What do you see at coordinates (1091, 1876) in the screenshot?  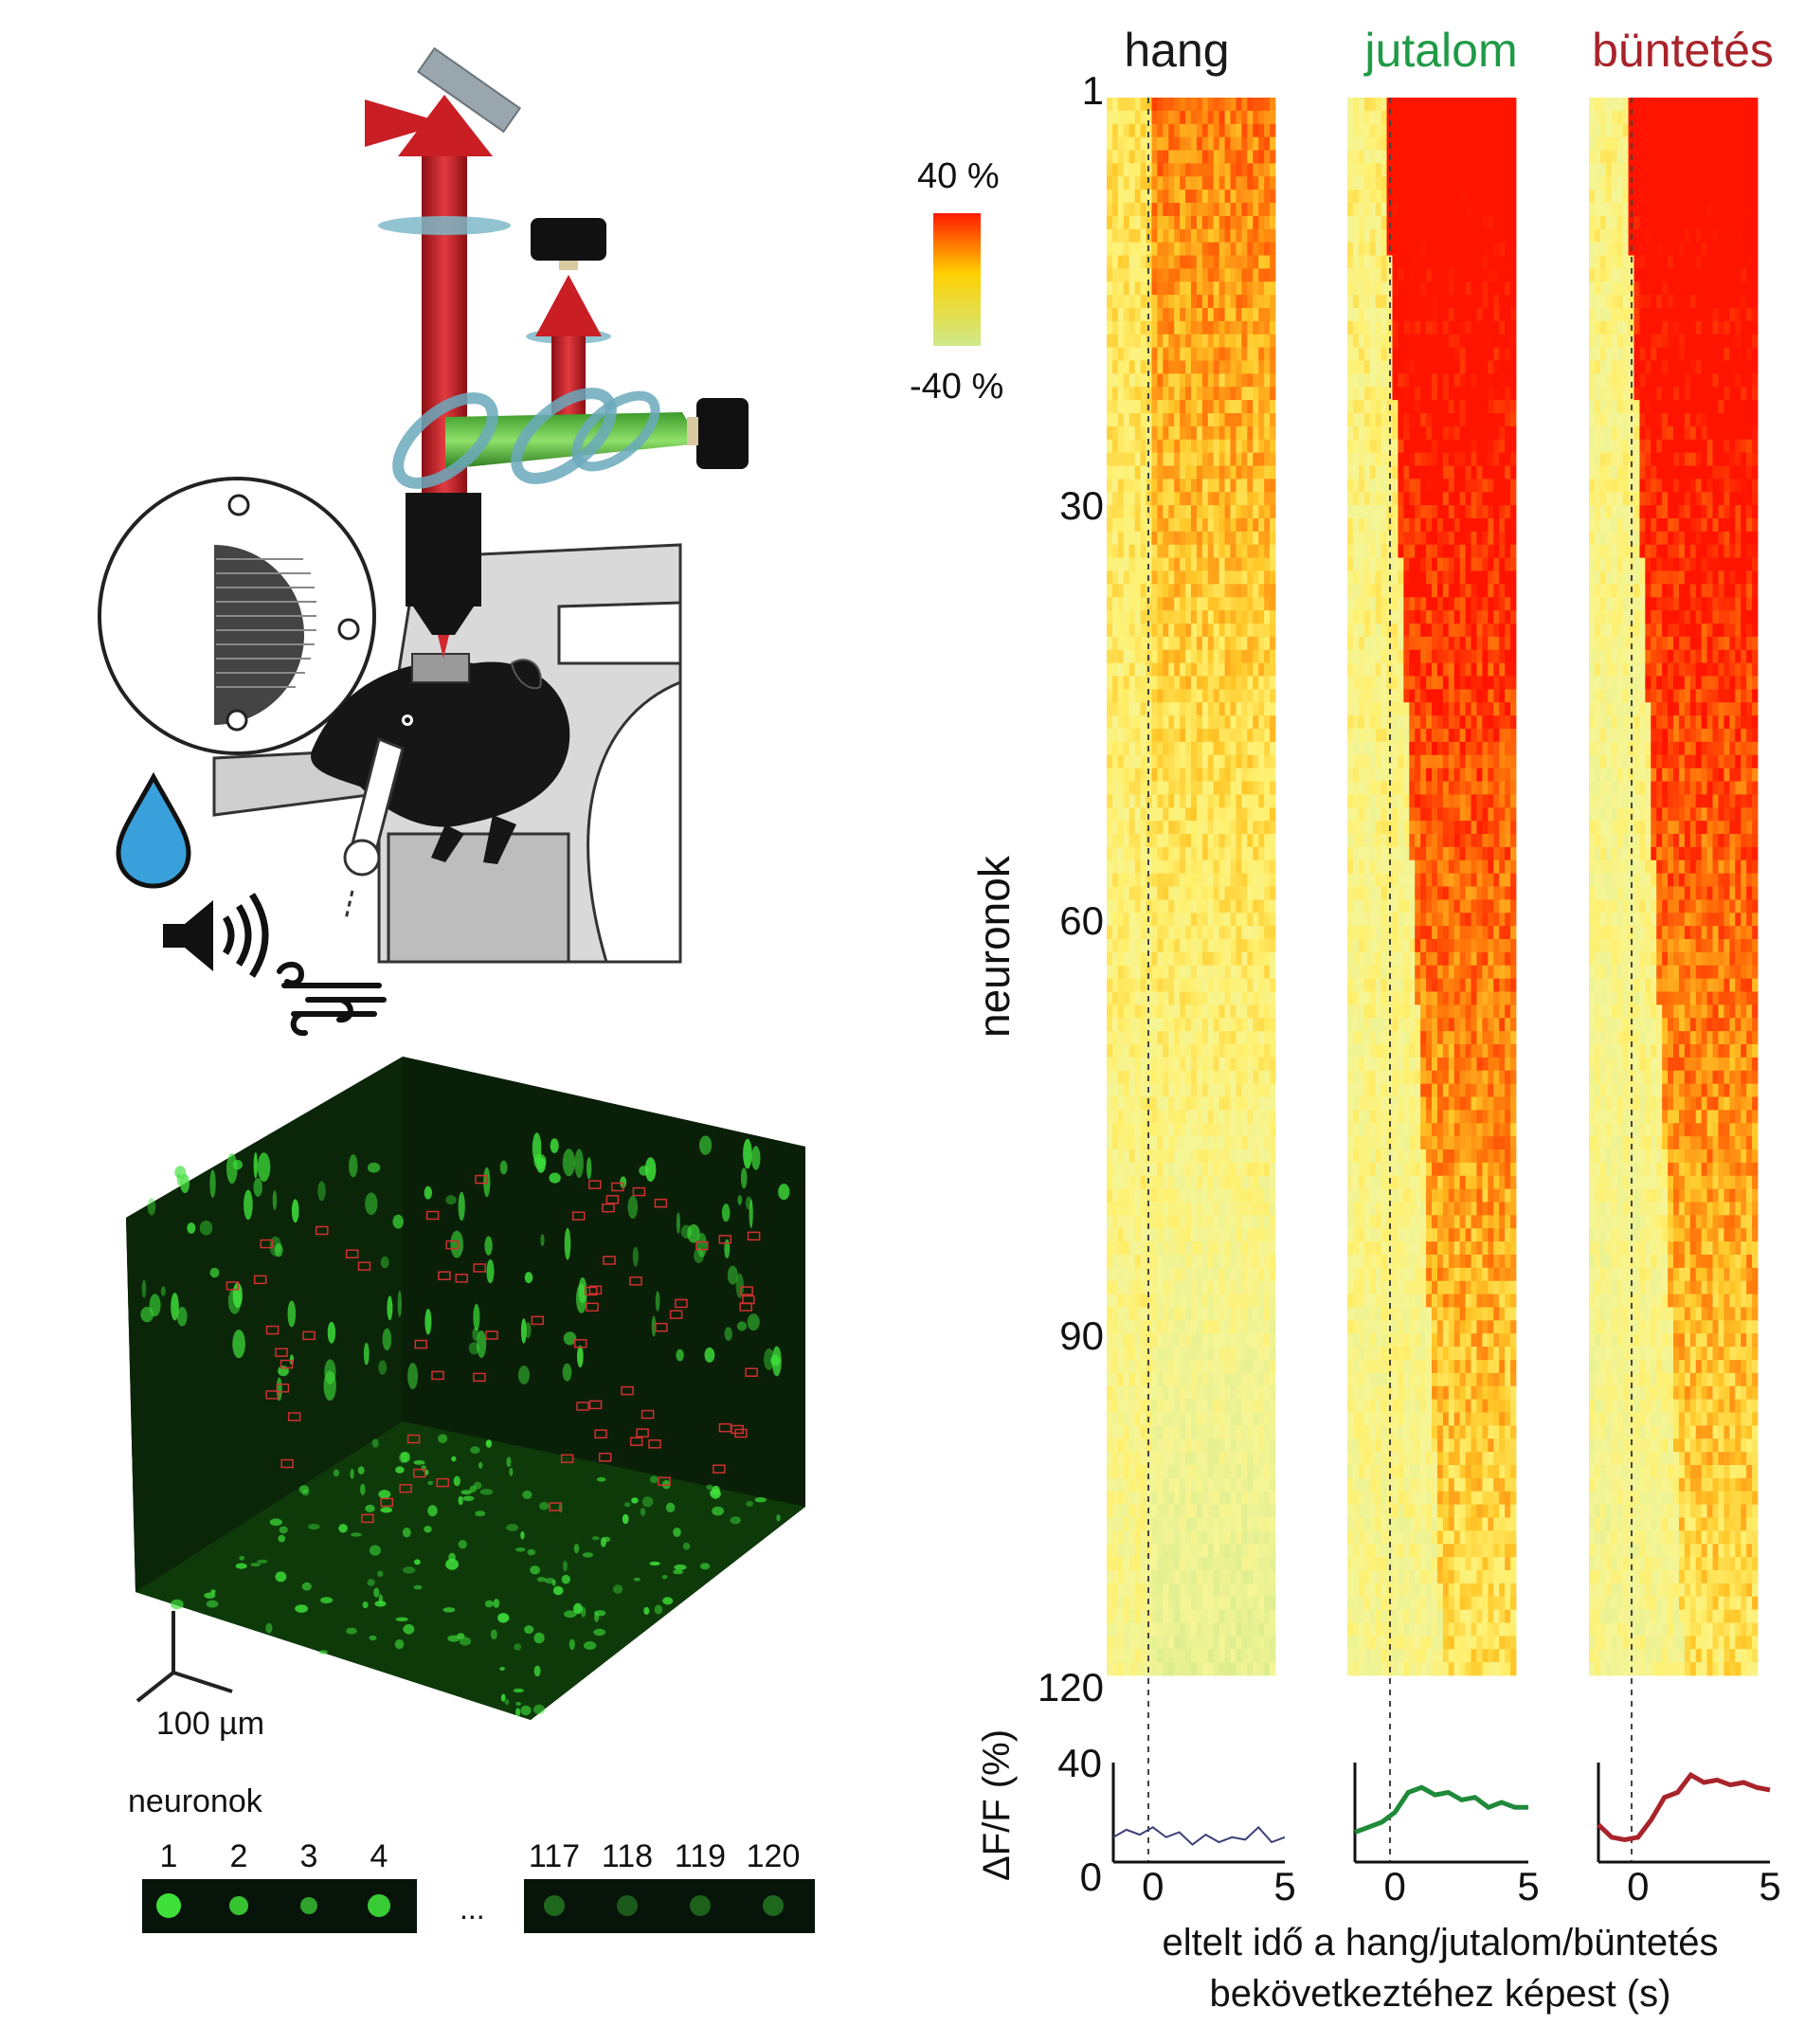 I see `y-tick-label: 0` at bounding box center [1091, 1876].